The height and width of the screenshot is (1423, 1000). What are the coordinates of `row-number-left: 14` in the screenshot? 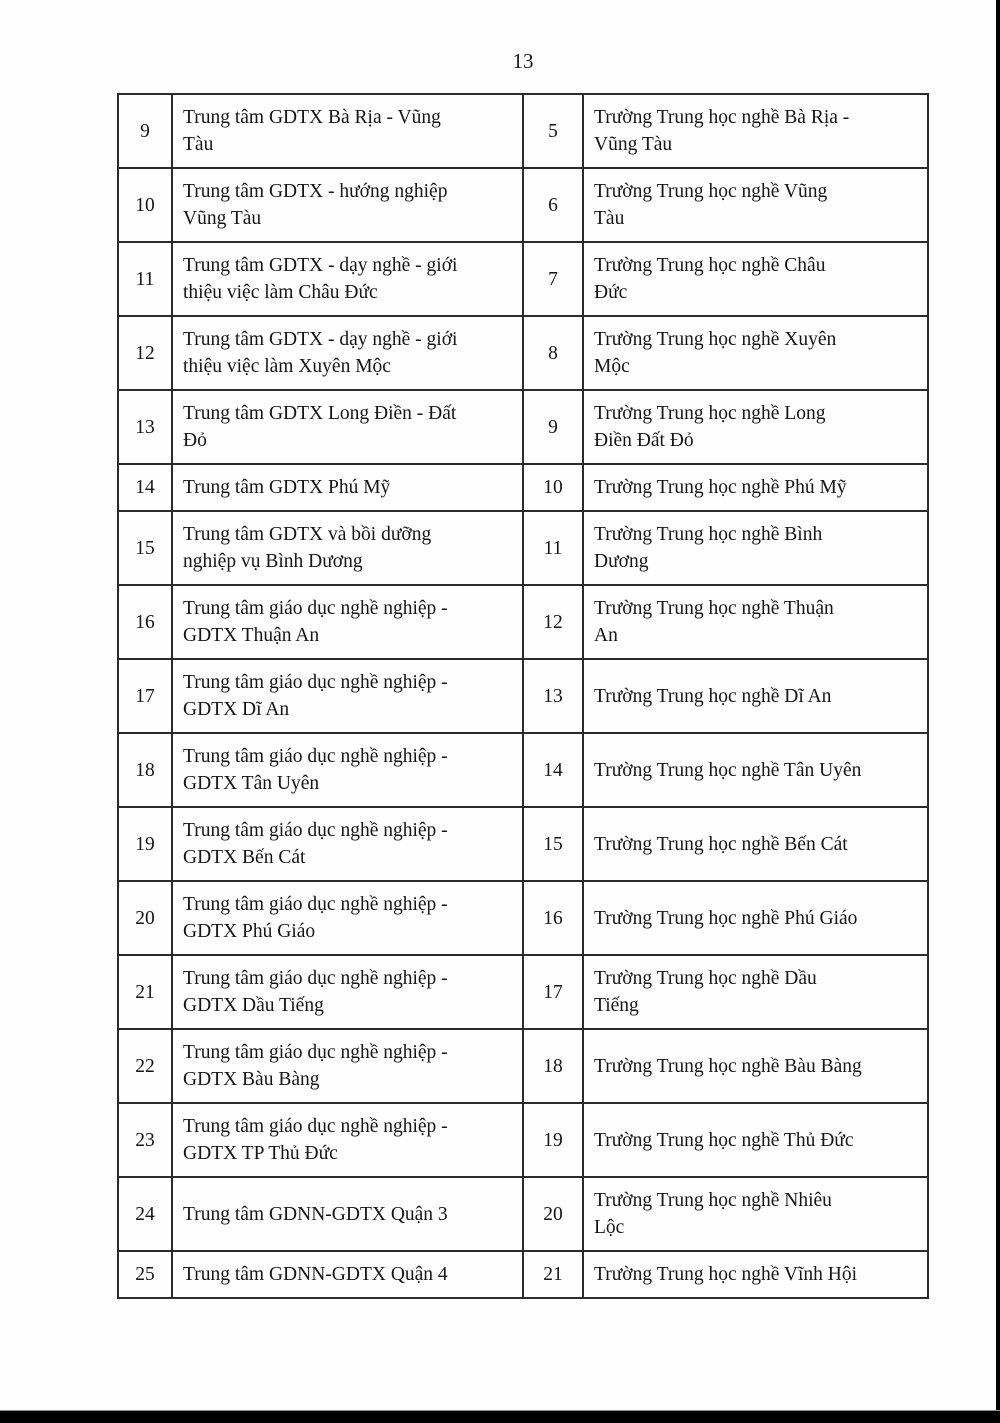 It's located at (145, 487).